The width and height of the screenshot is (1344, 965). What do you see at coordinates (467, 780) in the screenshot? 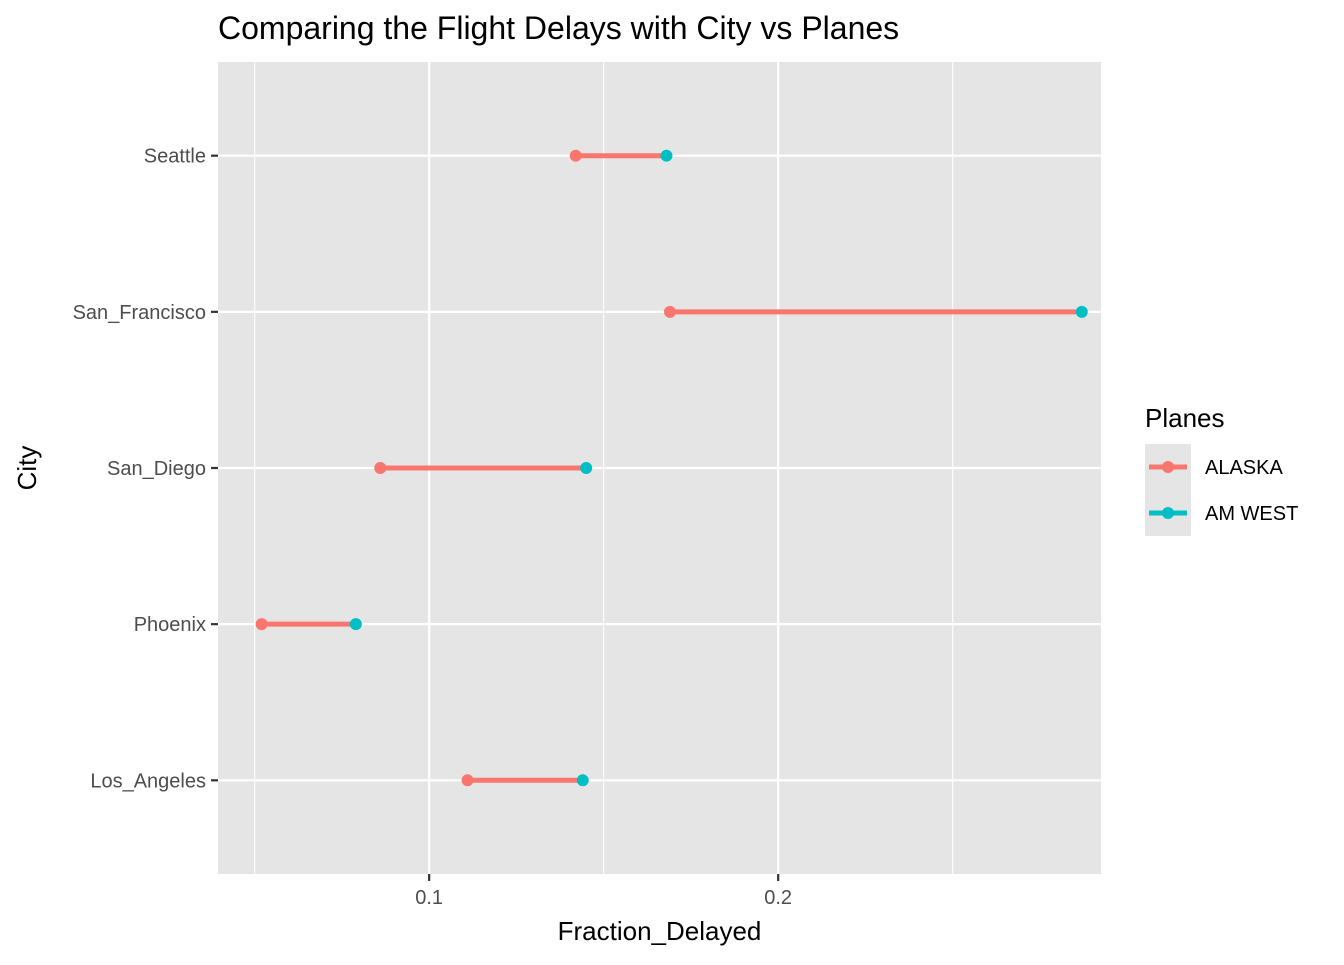
I see `point-alaska-los-angeles` at bounding box center [467, 780].